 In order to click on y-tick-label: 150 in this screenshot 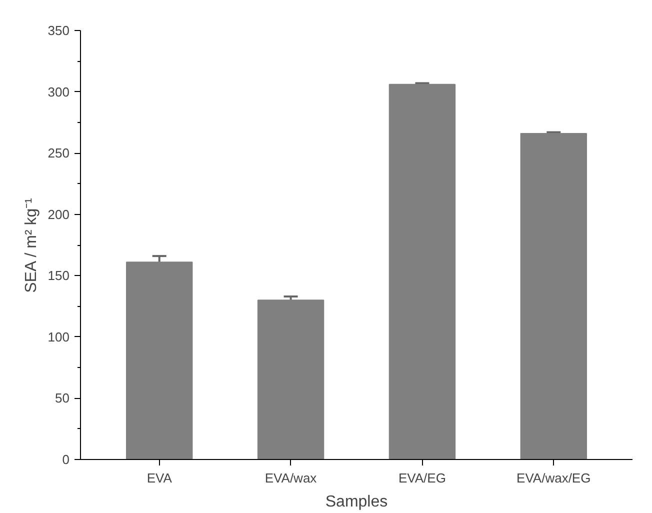, I will do `click(59, 276)`.